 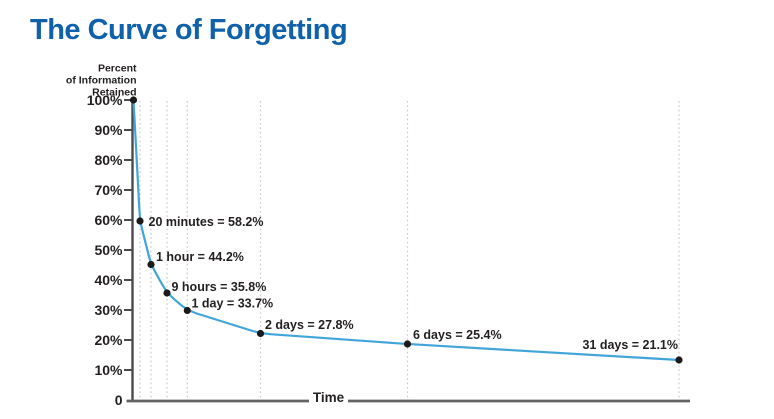 What do you see at coordinates (108, 190) in the screenshot?
I see `y-tick-label: 70%` at bounding box center [108, 190].